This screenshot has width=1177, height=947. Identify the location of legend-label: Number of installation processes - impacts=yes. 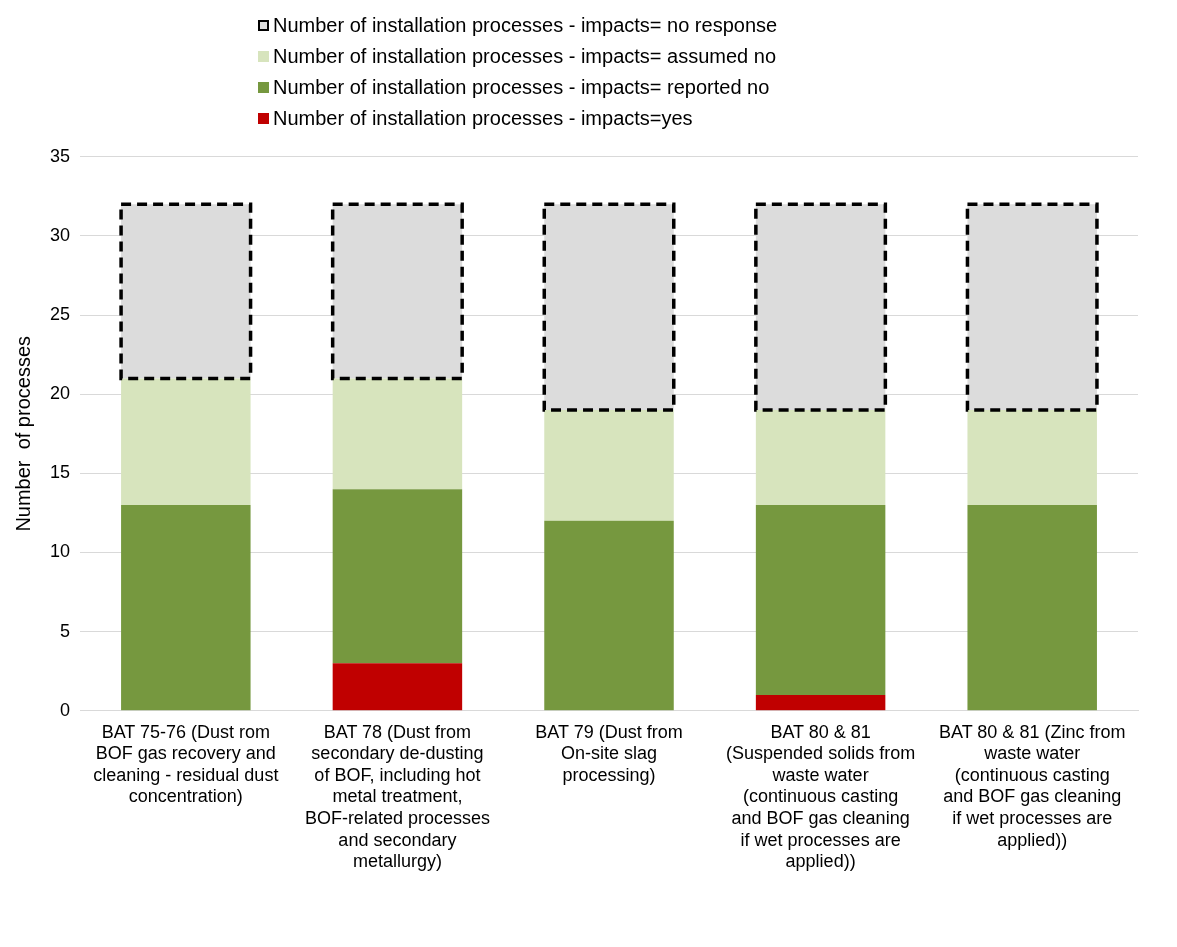
(483, 118).